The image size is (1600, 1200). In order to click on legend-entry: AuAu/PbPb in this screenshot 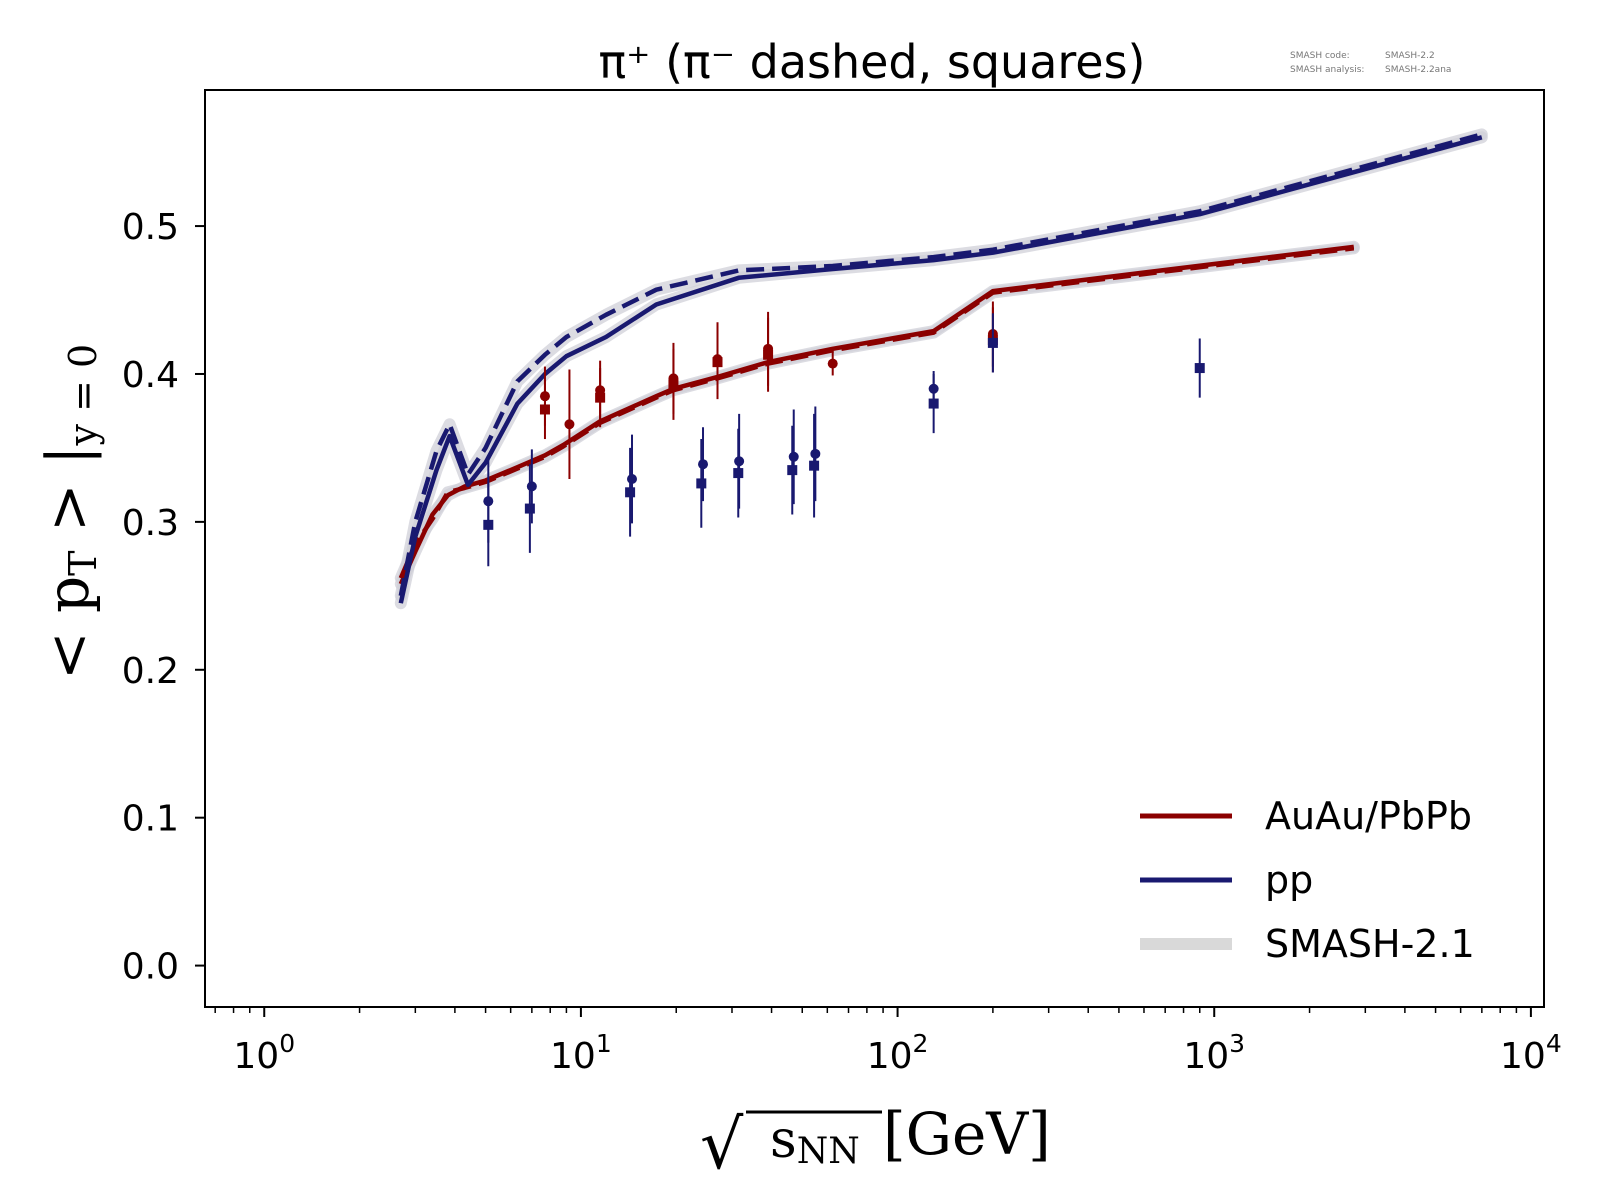, I will do `click(1306, 816)`.